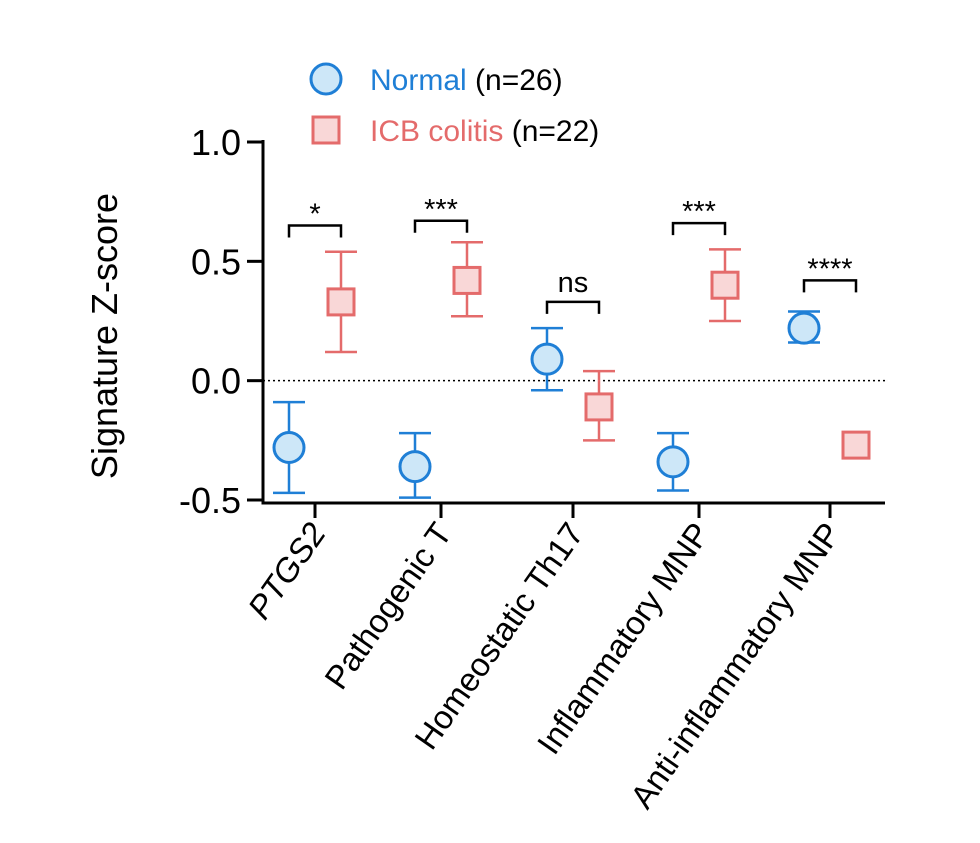  I want to click on legend-item-icb-colitis: ICB colitis (n=22), so click(455, 131).